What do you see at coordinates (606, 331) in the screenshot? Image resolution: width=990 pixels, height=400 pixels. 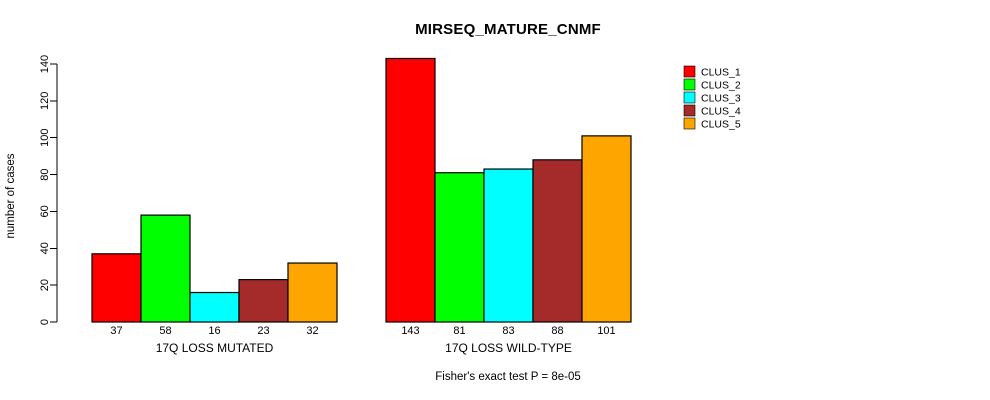 I see `bar-value-label: 101` at bounding box center [606, 331].